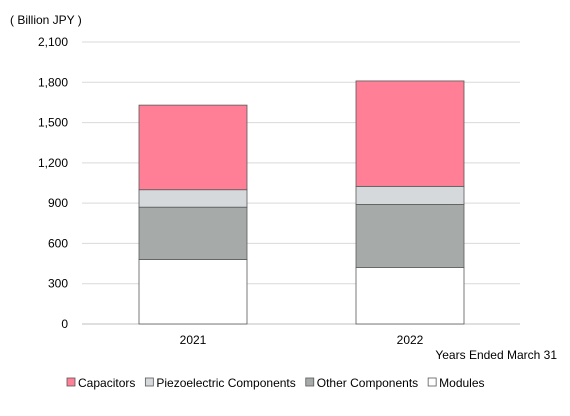 This screenshot has height=416, width=570. I want to click on y-tick-label: 0, so click(64, 324).